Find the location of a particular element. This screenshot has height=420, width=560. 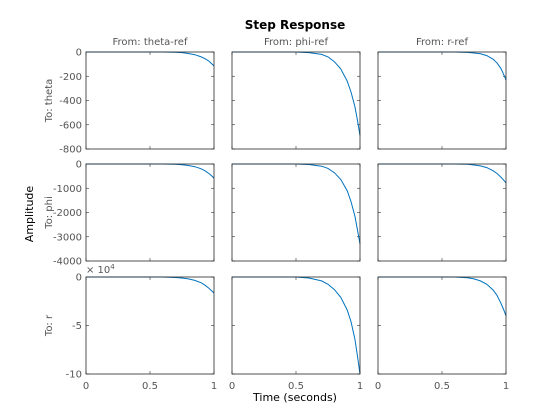

response-line-r0-c2 is located at coordinates (442, 66).